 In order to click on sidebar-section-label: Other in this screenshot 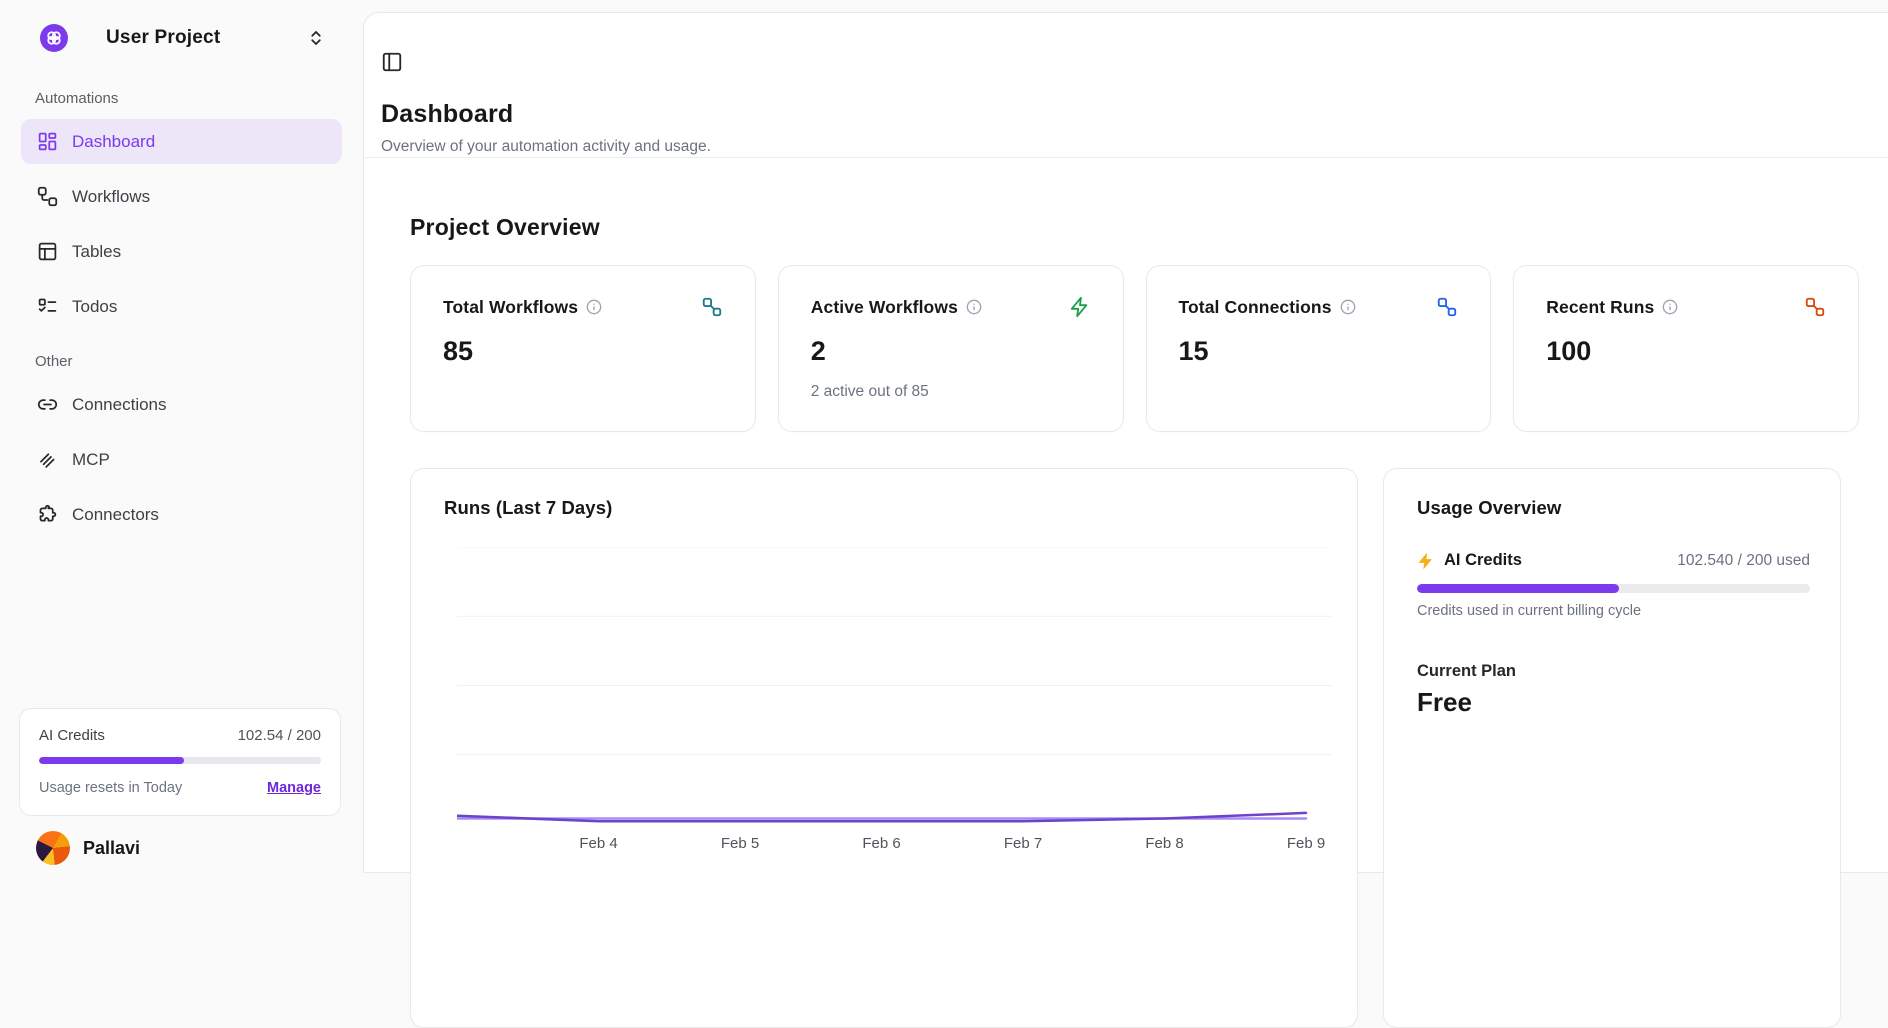, I will do `click(54, 361)`.